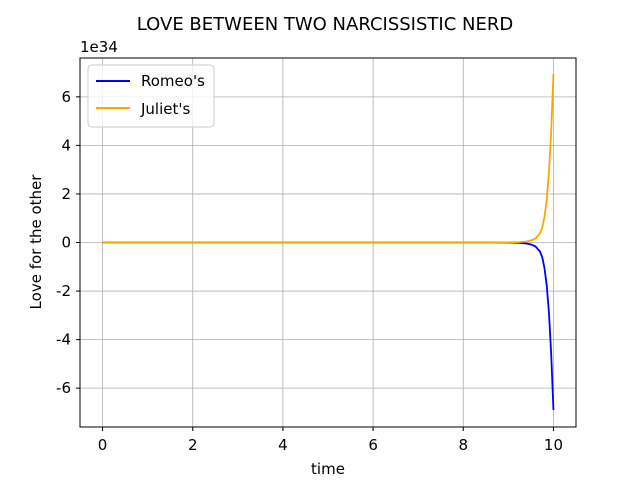 This screenshot has height=484, width=640. I want to click on y-tick-label: -4, so click(63, 340).